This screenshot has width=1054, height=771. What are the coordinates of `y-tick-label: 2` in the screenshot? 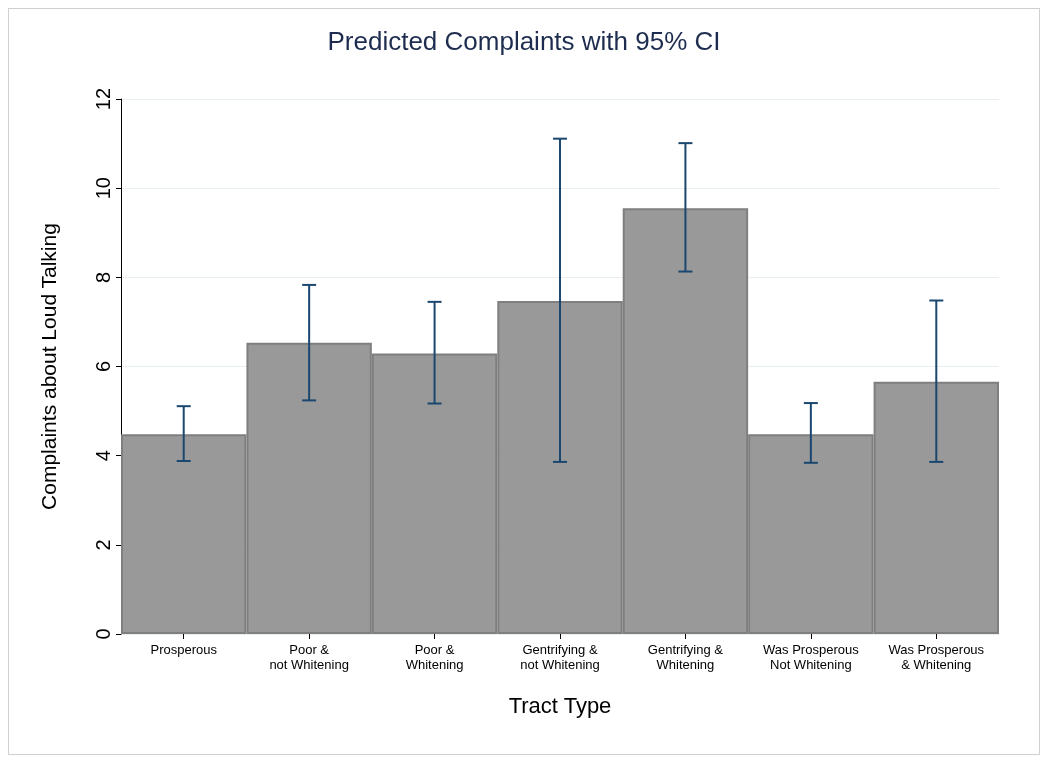 It's located at (103, 545).